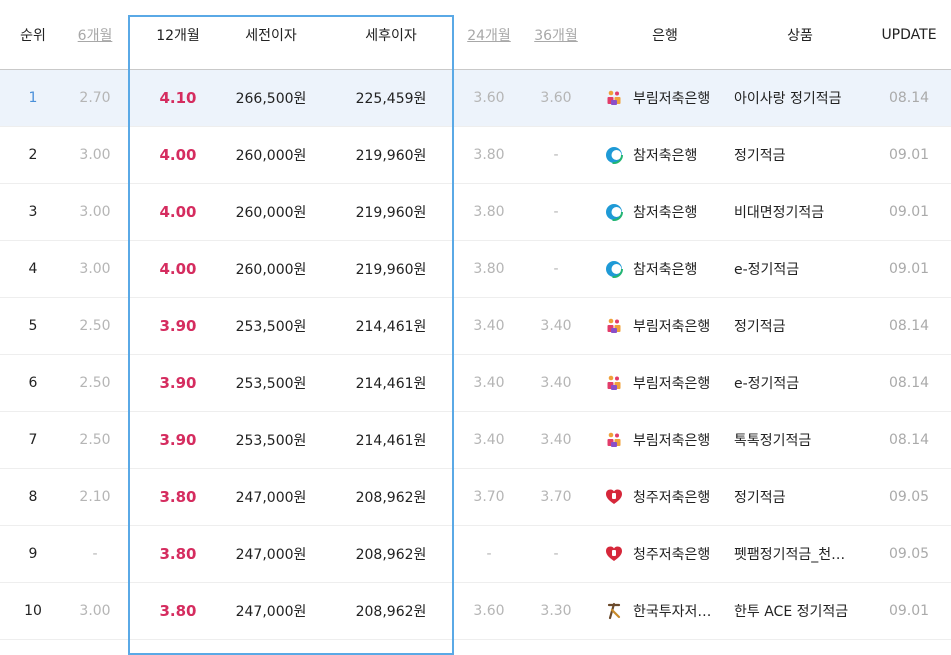 This screenshot has width=951, height=655. Describe the element at coordinates (271, 99) in the screenshot. I see `pretax-interest-cell: 266,500원` at that location.